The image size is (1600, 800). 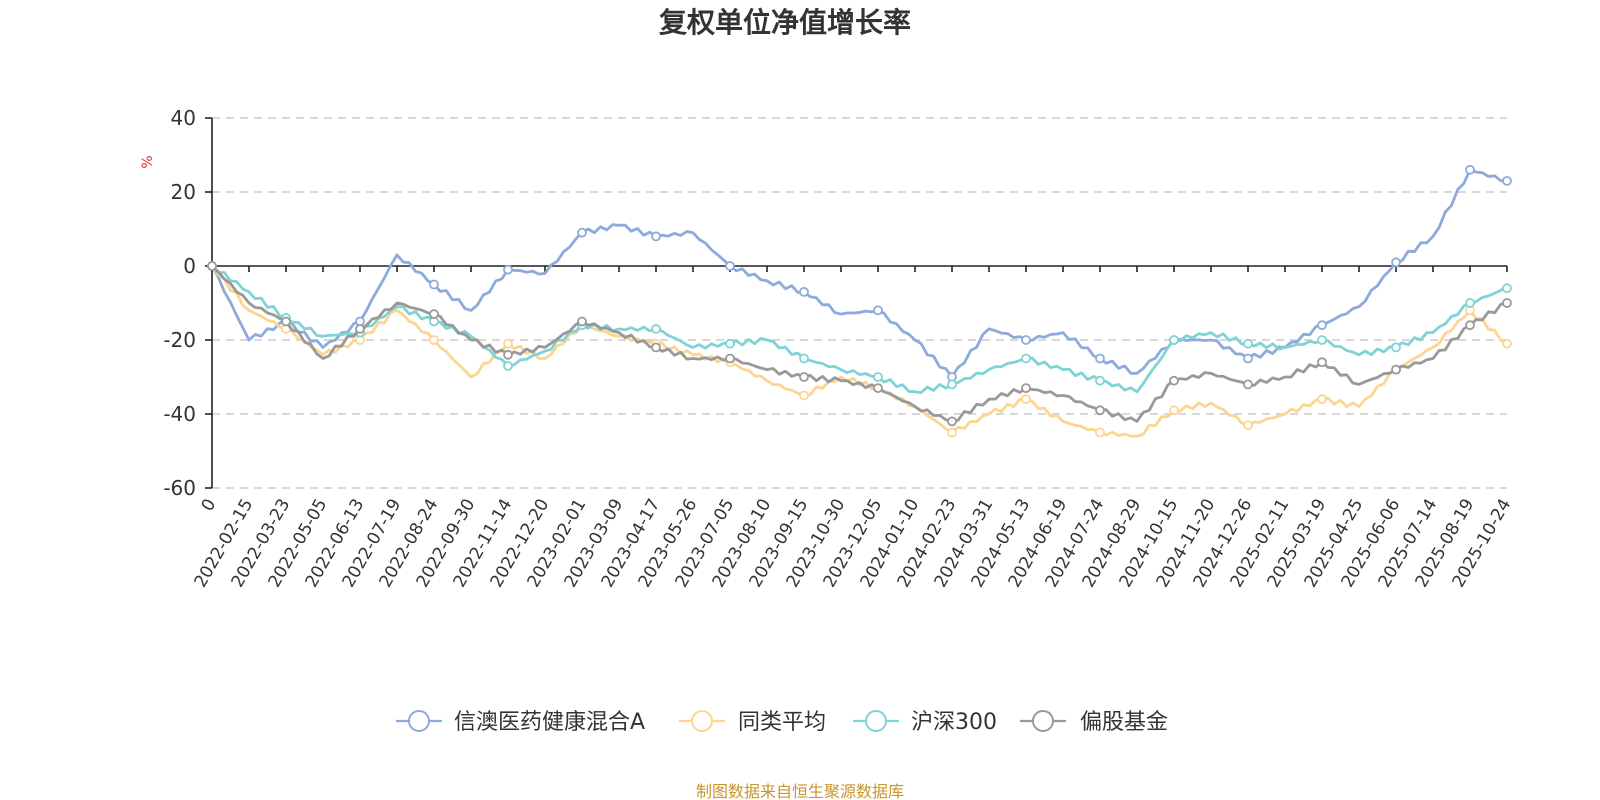 What do you see at coordinates (549, 722) in the screenshot?
I see `legend-label: 信澳医药健康混合A` at bounding box center [549, 722].